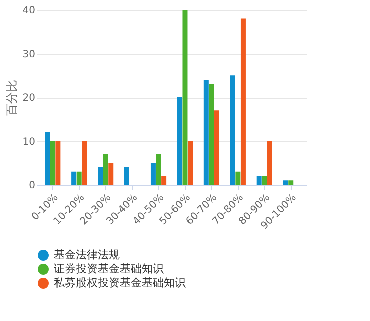 This screenshot has width=370, height=321. Describe the element at coordinates (87, 255) in the screenshot. I see `legend-label: 基金法律法规` at that location.